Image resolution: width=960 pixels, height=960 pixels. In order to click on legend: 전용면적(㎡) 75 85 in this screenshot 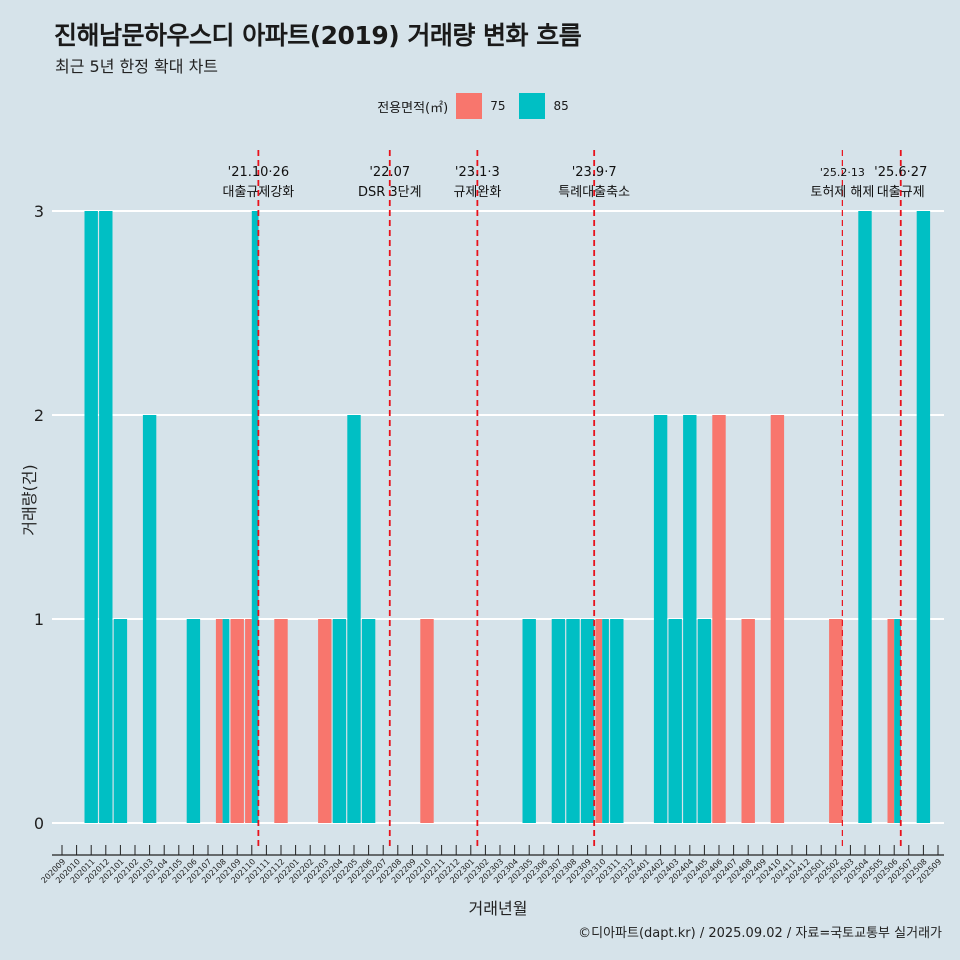, I will do `click(480, 106)`.